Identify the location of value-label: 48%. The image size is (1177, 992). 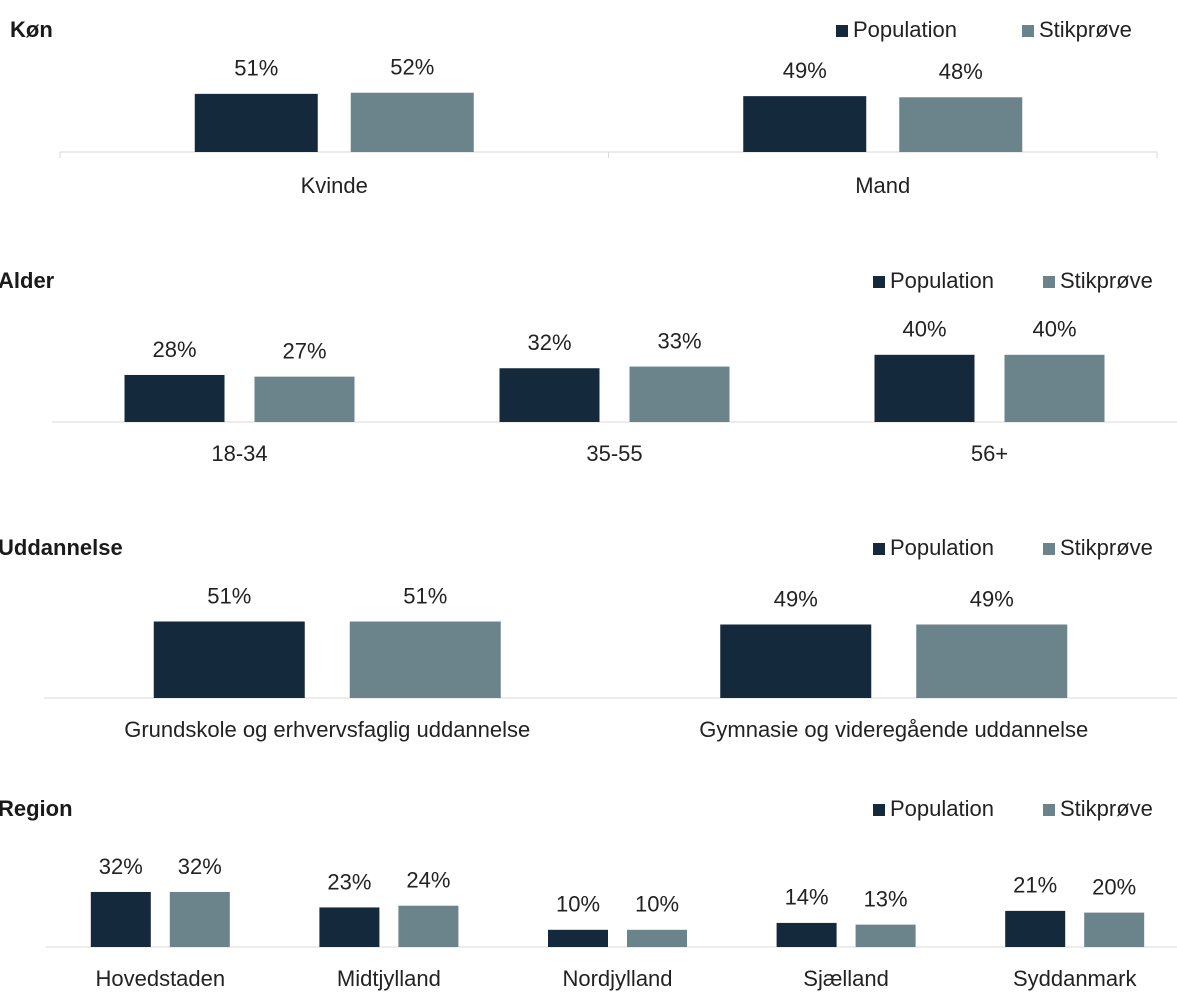
(961, 71).